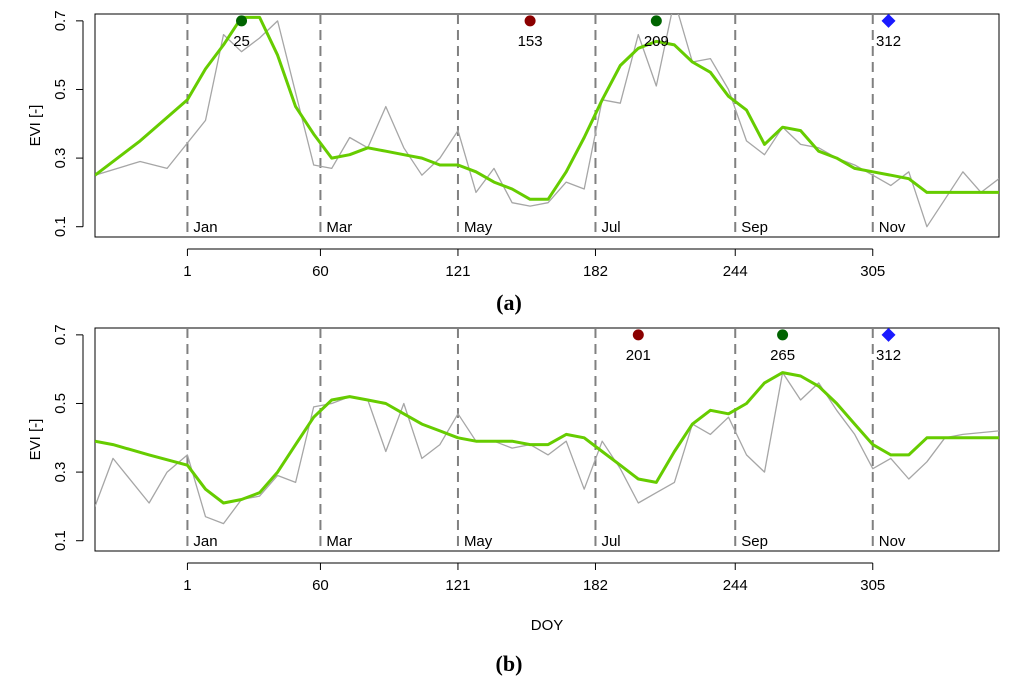 This screenshot has width=1024, height=681. I want to click on panel-a-marker-doy-label: 153, so click(530, 41).